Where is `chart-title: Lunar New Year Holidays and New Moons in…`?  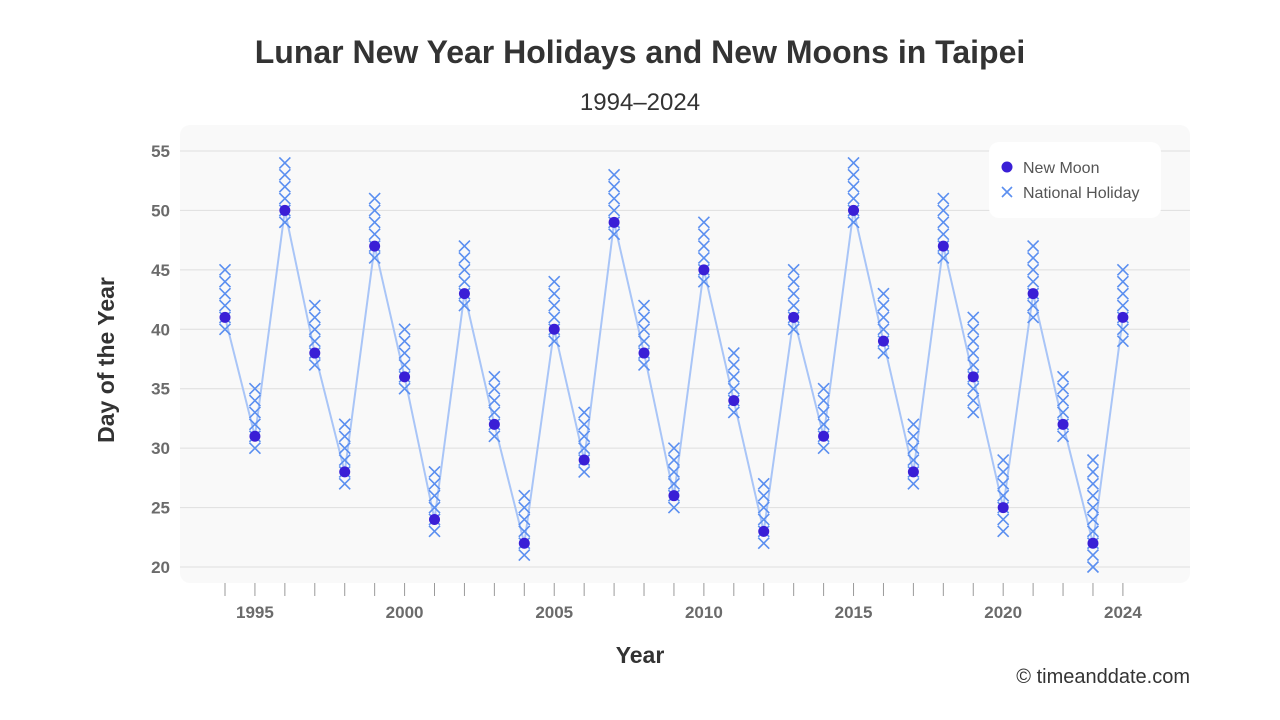
chart-title: Lunar New Year Holidays and New Moons in… is located at coordinates (640, 52).